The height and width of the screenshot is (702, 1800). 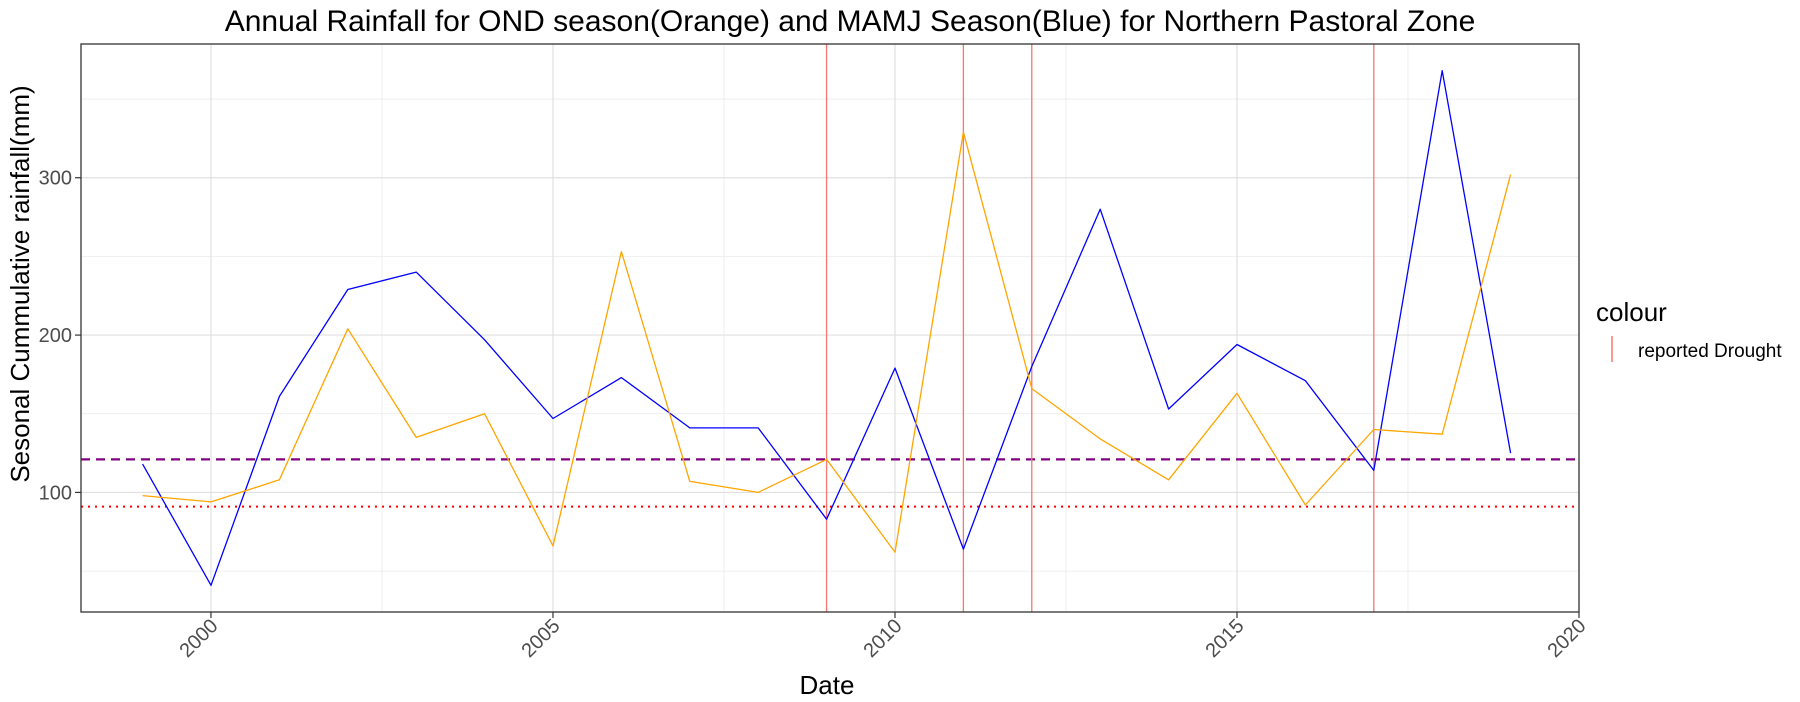 I want to click on y-tick-label: 100, so click(x=55, y=493).